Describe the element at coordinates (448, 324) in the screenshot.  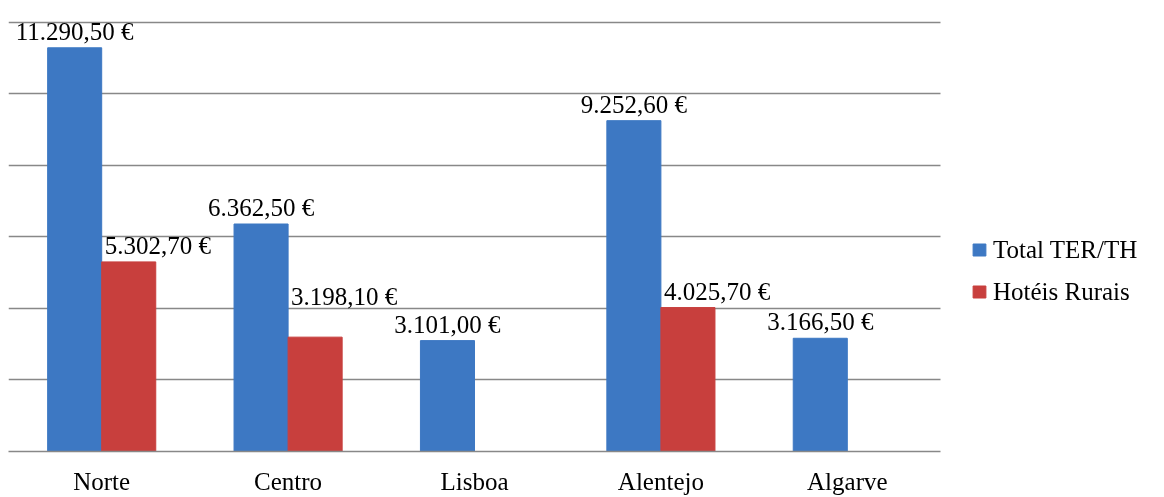
I see `data-label: 3.101,00 €` at that location.